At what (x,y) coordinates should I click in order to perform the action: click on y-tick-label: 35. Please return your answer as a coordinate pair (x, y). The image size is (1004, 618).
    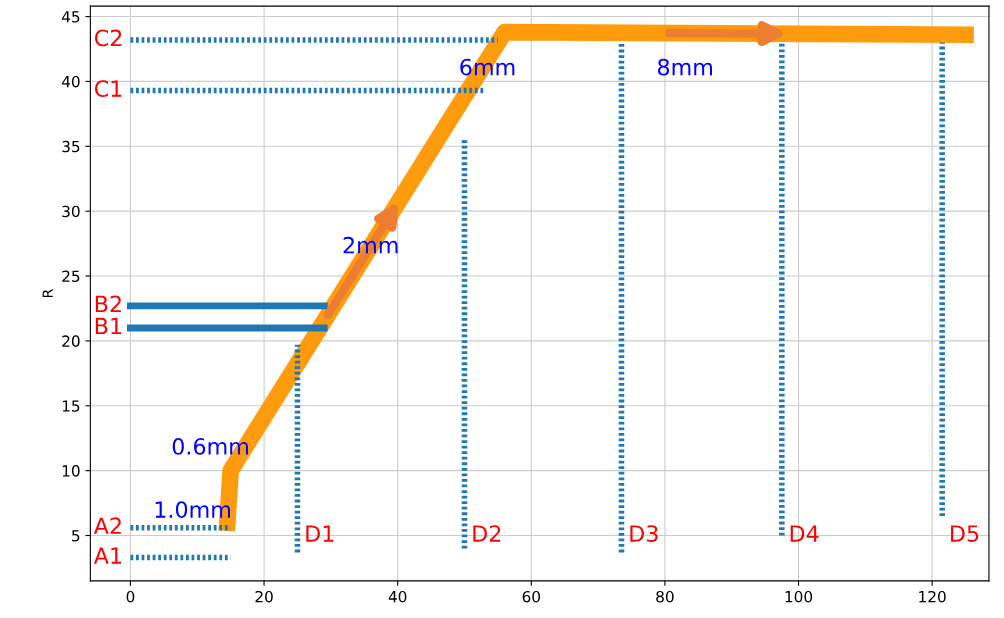
    Looking at the image, I should click on (71, 146).